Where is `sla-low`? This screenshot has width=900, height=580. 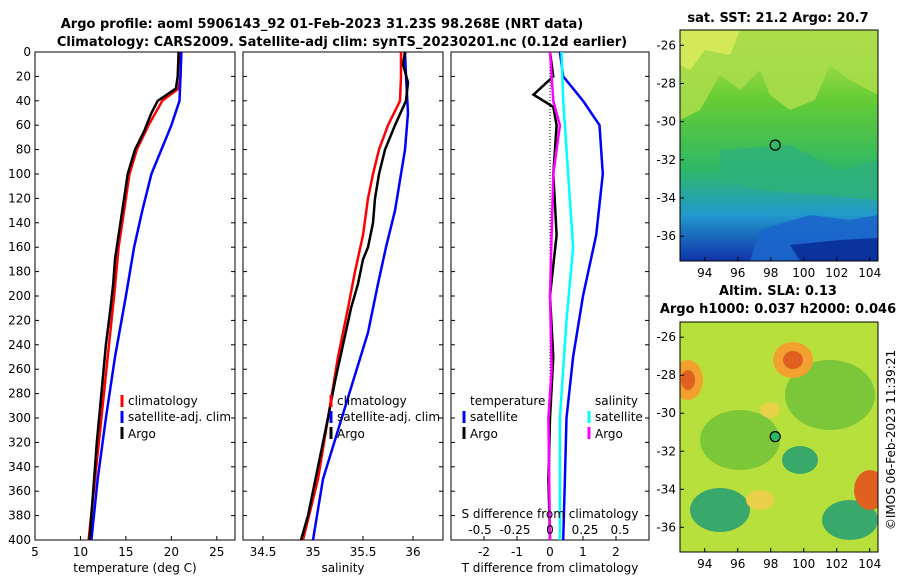
sla-low is located at coordinates (720, 510).